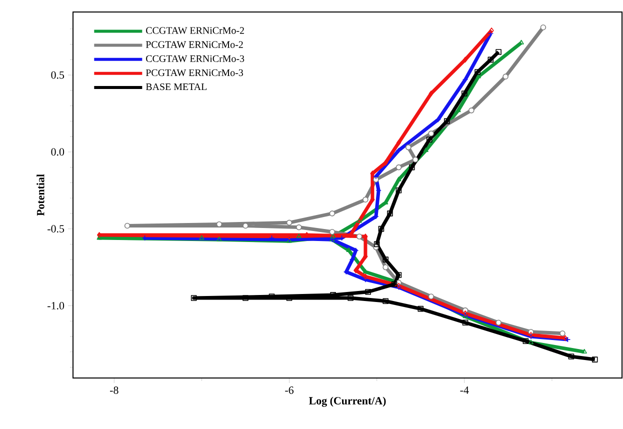 This screenshot has height=429, width=623. I want to click on legend-label: CCGTAW ERNiCrMo-2, so click(195, 30).